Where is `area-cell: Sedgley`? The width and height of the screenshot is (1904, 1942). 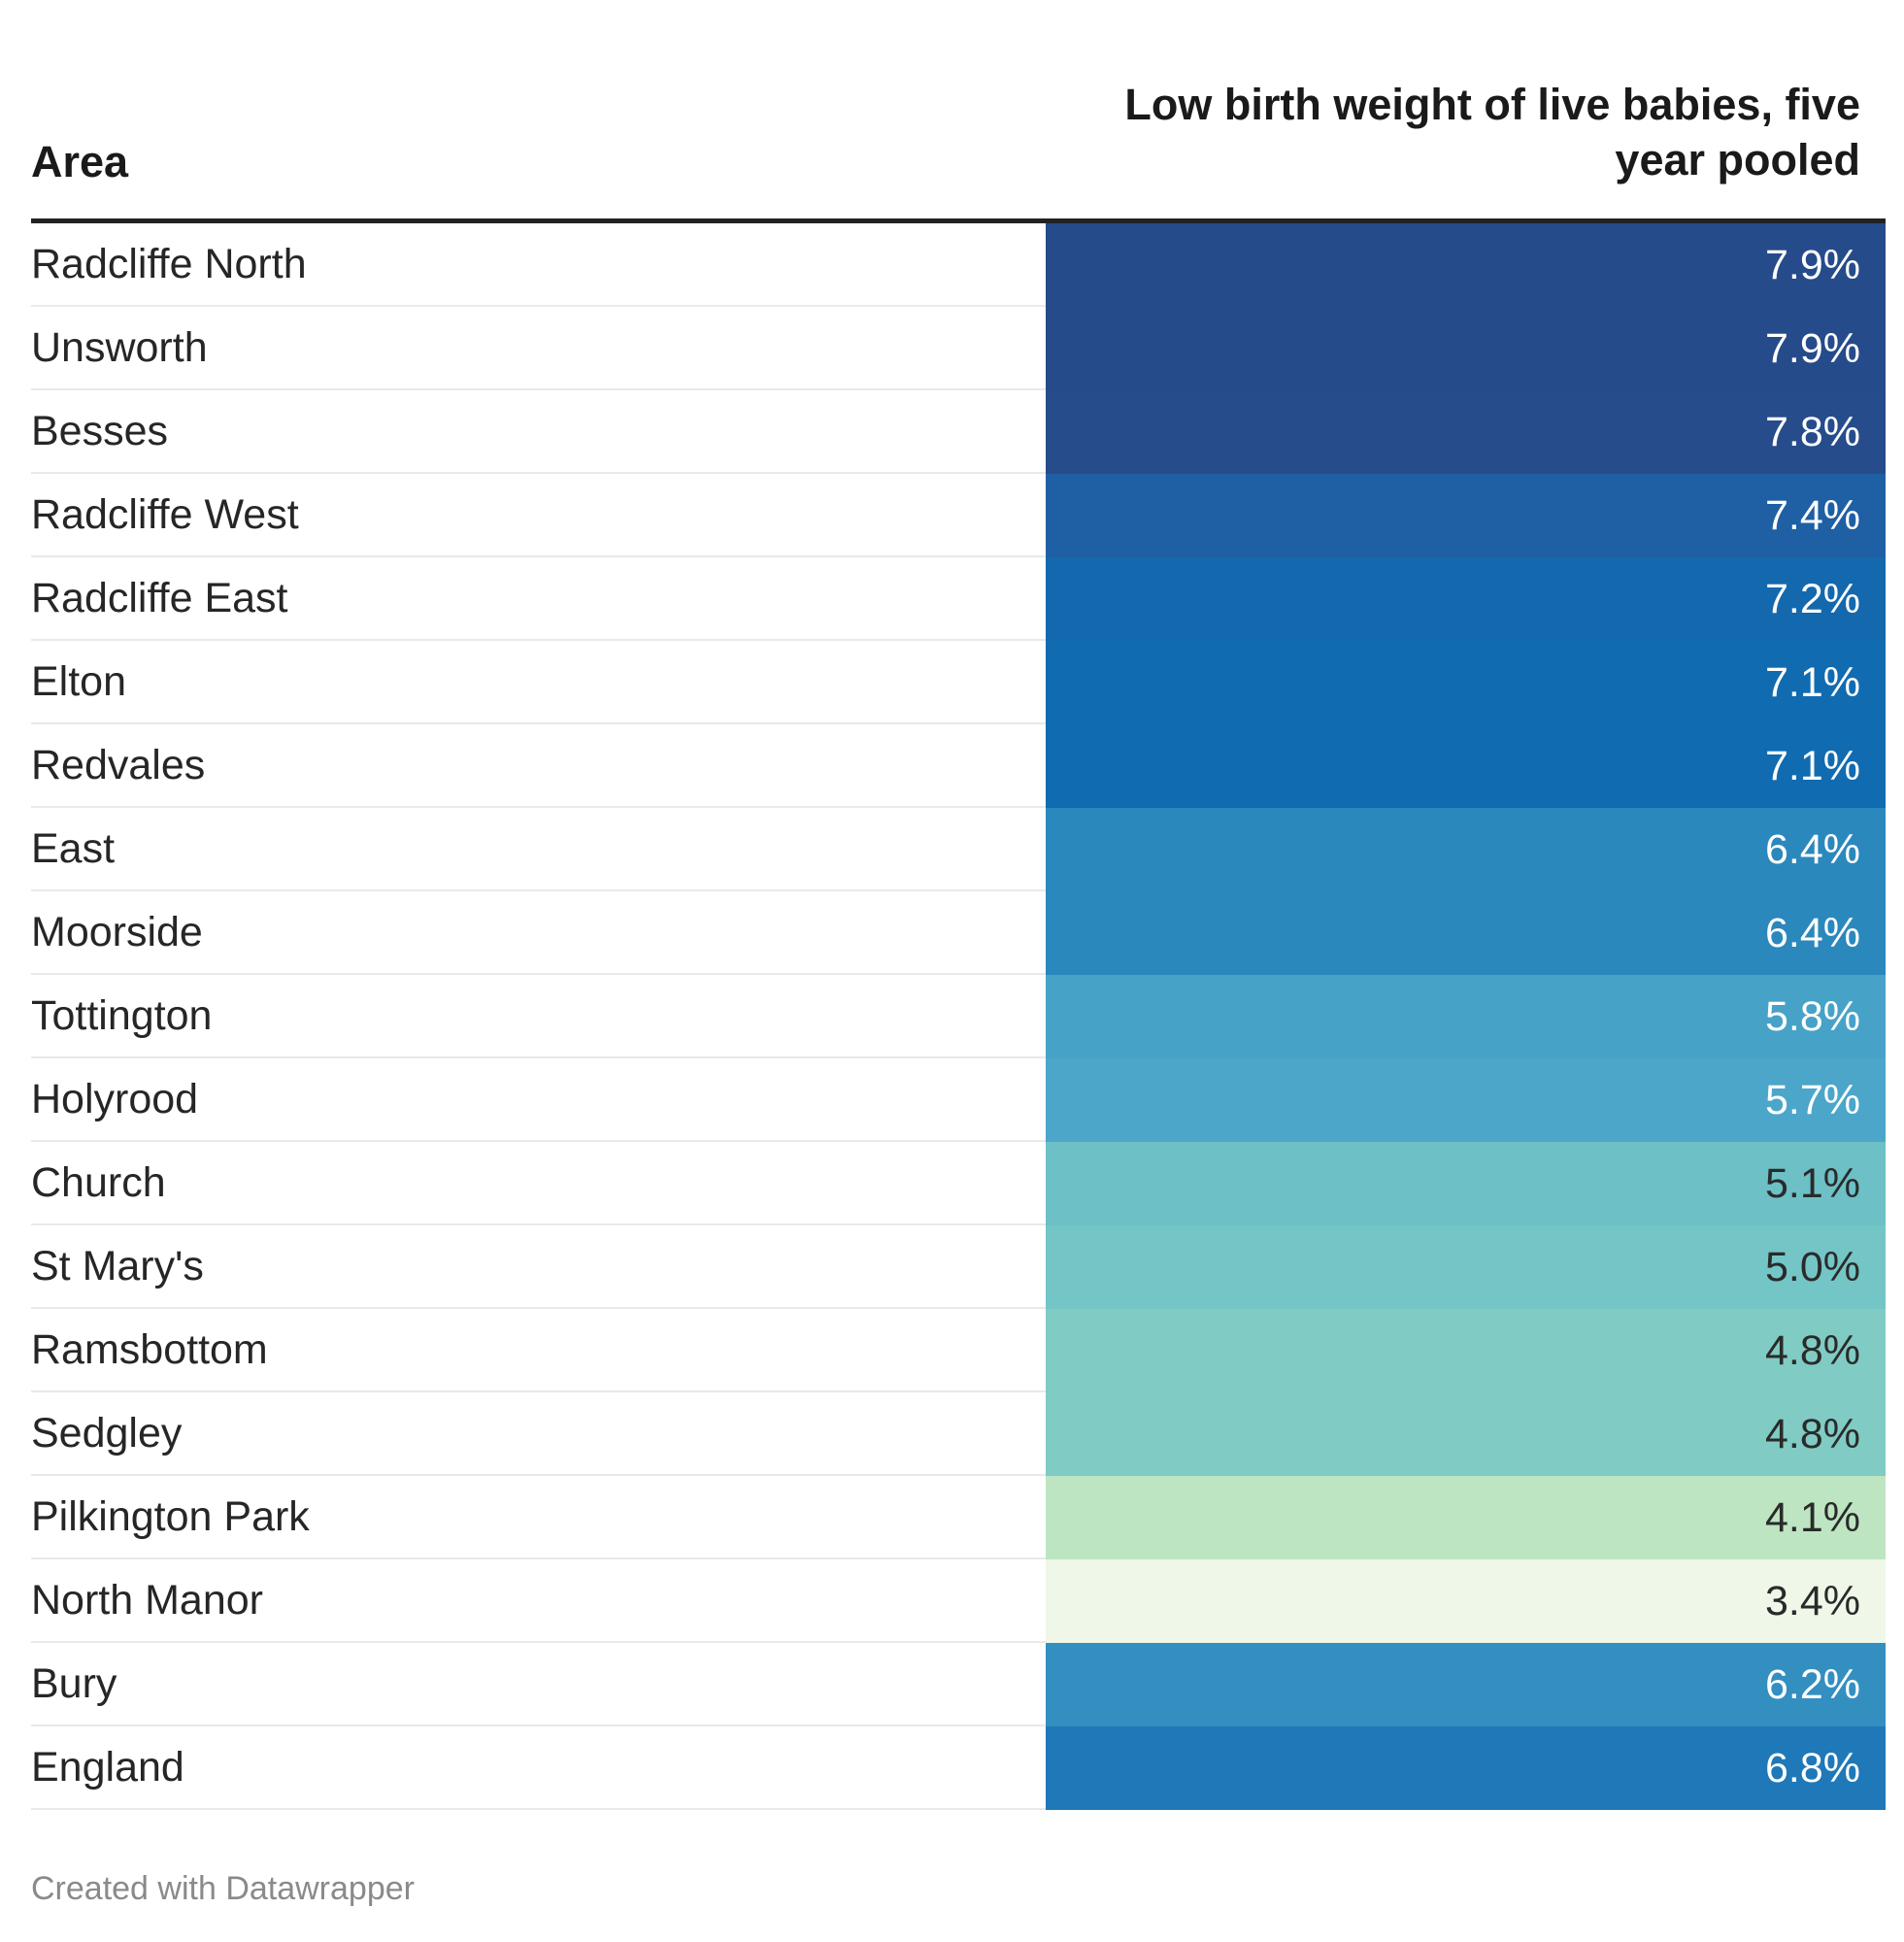
area-cell: Sedgley is located at coordinates (538, 1434).